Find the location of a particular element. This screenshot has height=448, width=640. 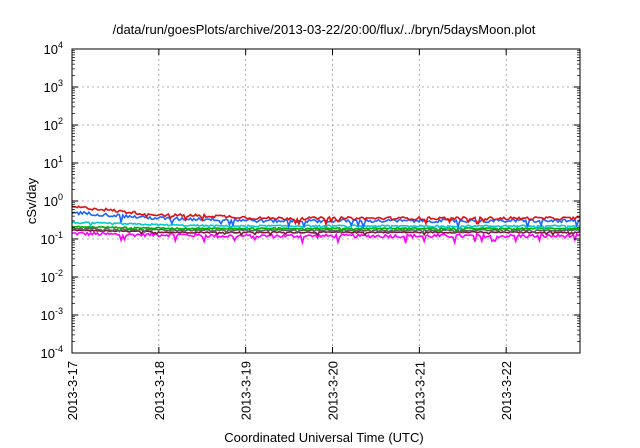

x-tick-label: 2013-3-17 is located at coordinates (72, 390).